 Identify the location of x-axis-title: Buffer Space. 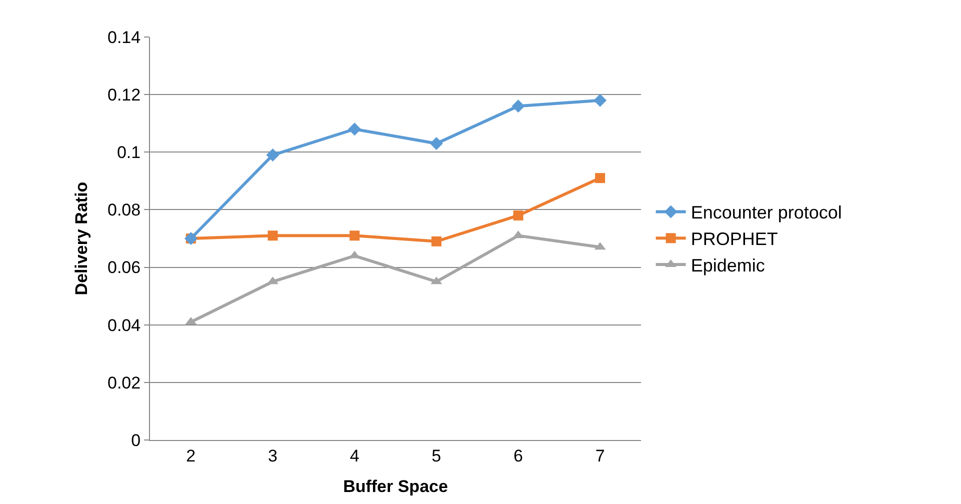
(395, 486).